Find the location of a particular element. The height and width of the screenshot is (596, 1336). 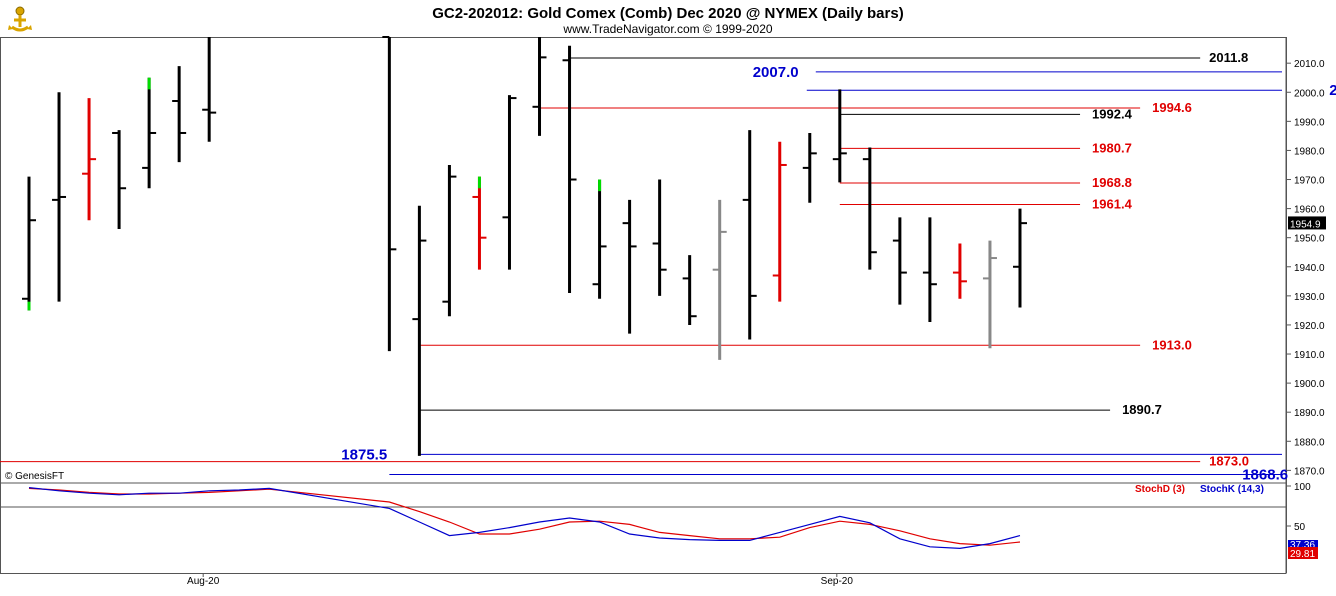

level-label: 1992.4 is located at coordinates (1112, 113).